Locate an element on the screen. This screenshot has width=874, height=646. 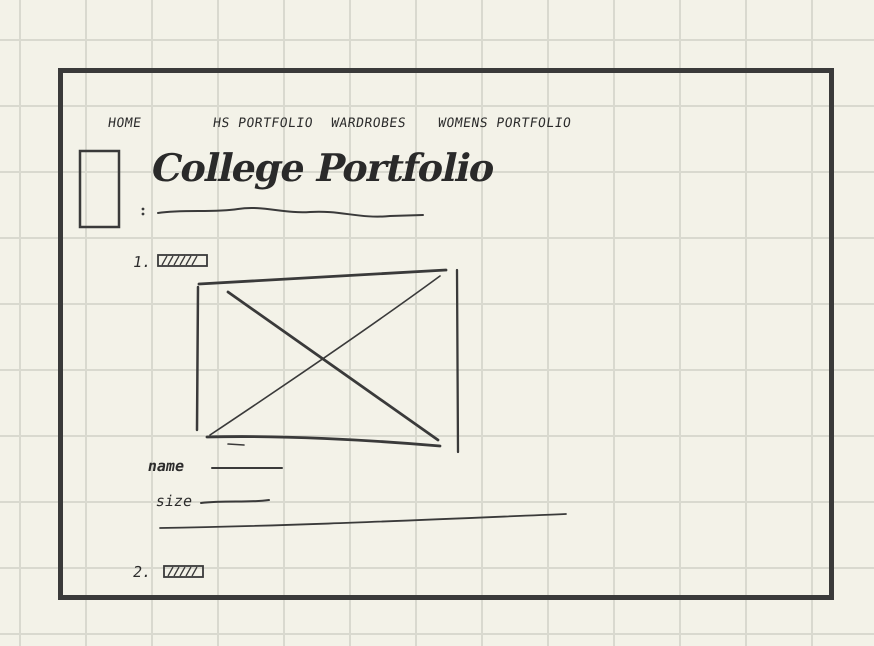
logo-placeholder is located at coordinates (99, 189).